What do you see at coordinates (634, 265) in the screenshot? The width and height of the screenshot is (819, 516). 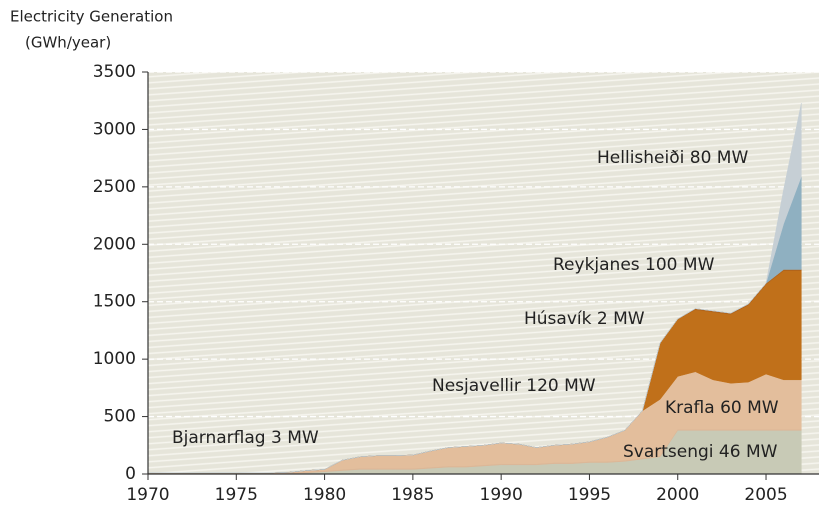 I see `series-label: Reykjanes 100 MW` at bounding box center [634, 265].